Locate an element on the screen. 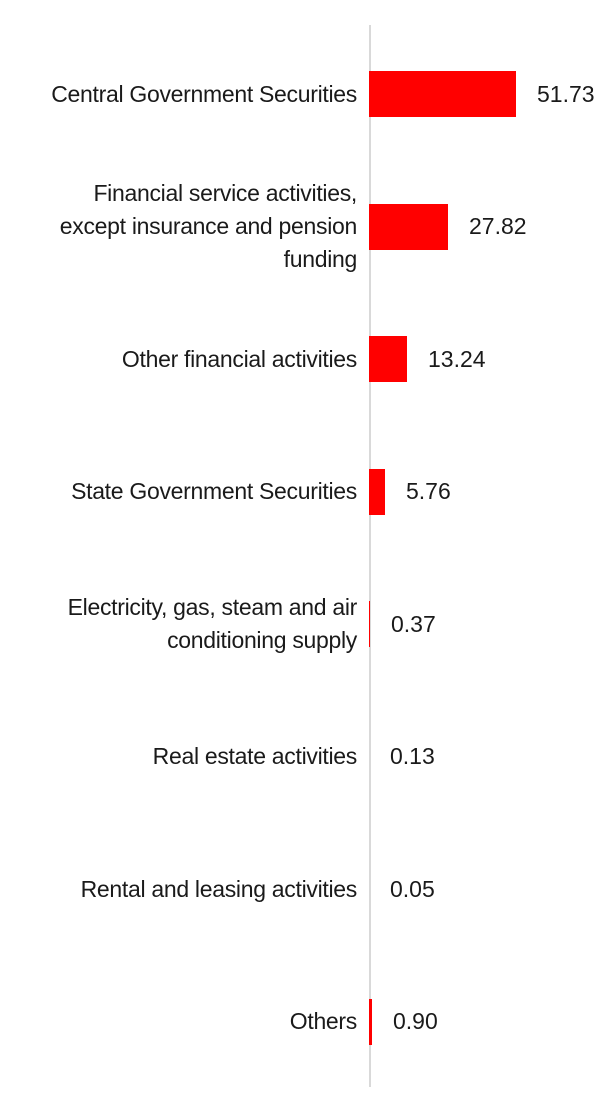  value-label: 27.82 is located at coordinates (498, 226).